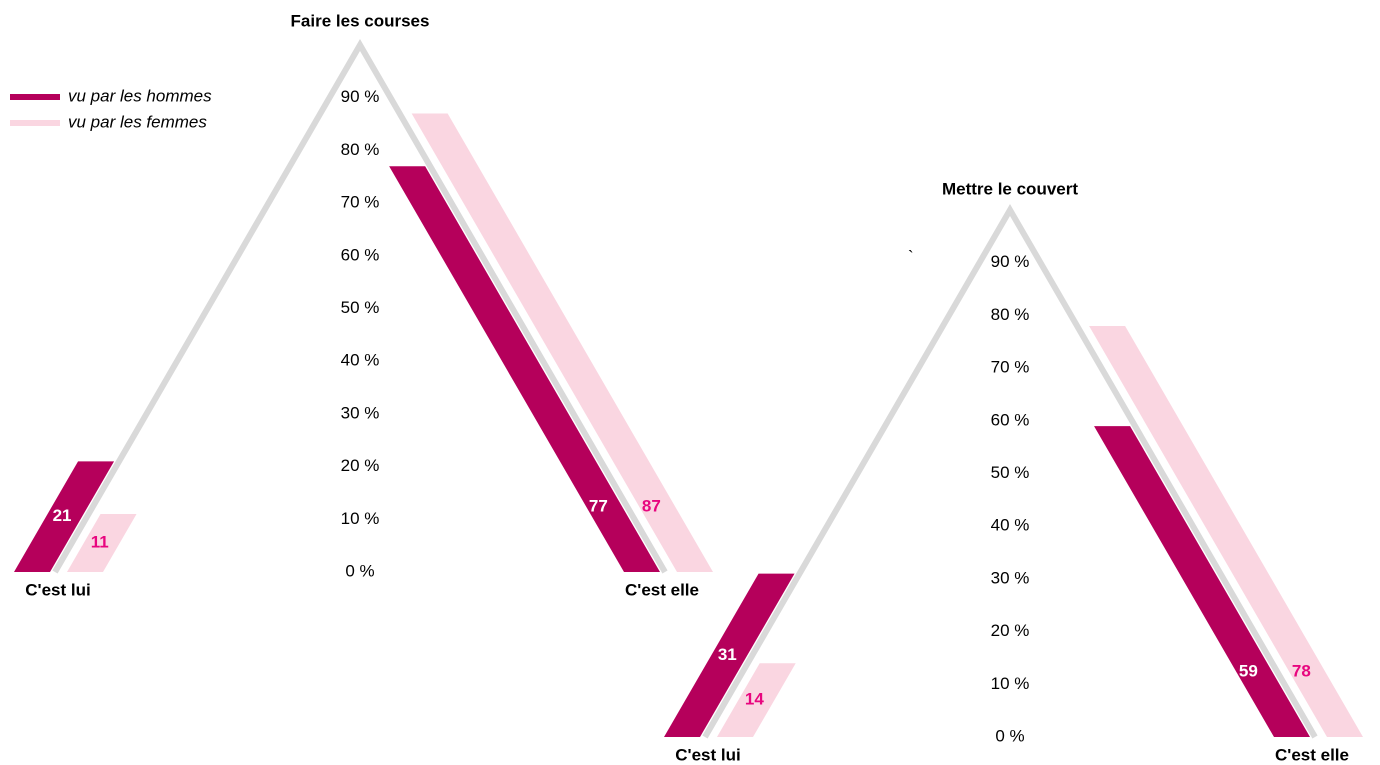 The image size is (1380, 765). I want to click on data-label: 77, so click(598, 505).